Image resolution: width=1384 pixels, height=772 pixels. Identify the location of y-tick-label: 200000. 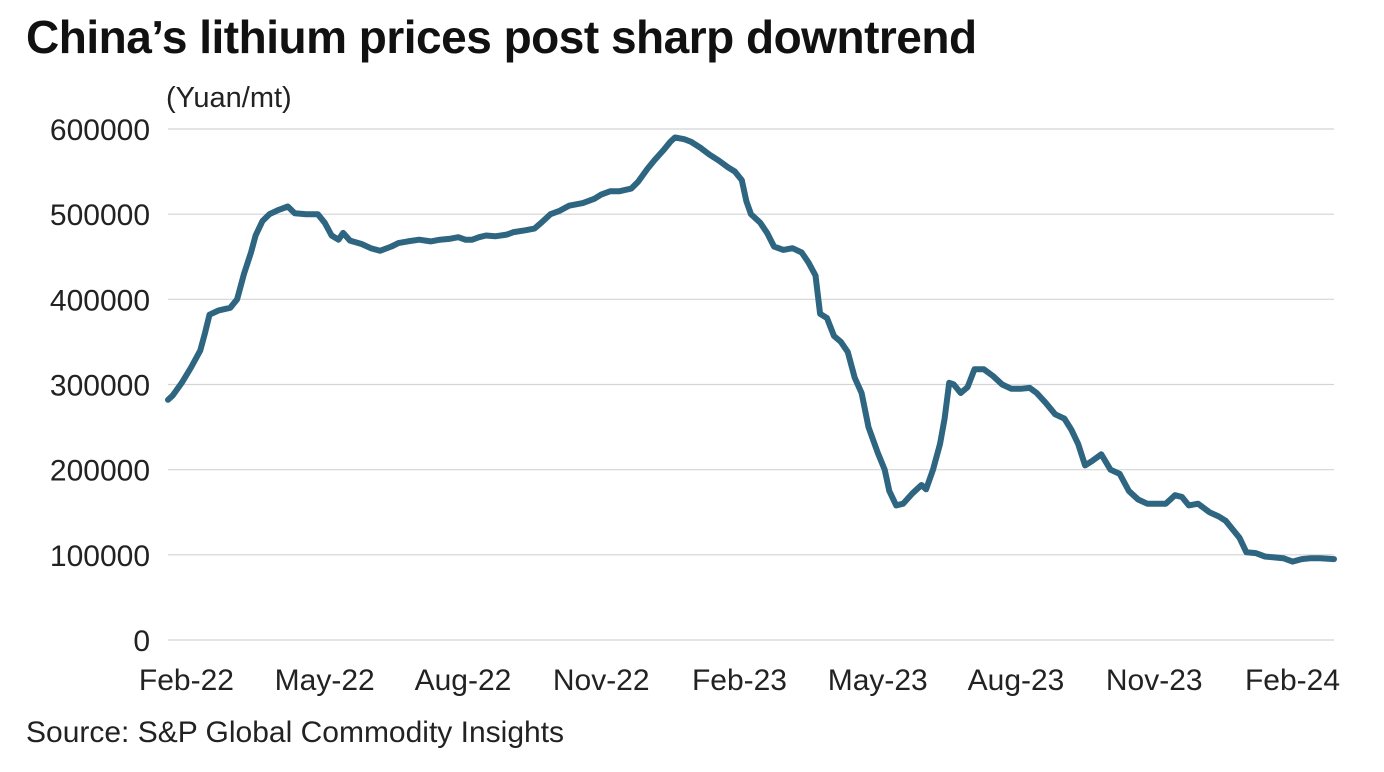
(100, 471).